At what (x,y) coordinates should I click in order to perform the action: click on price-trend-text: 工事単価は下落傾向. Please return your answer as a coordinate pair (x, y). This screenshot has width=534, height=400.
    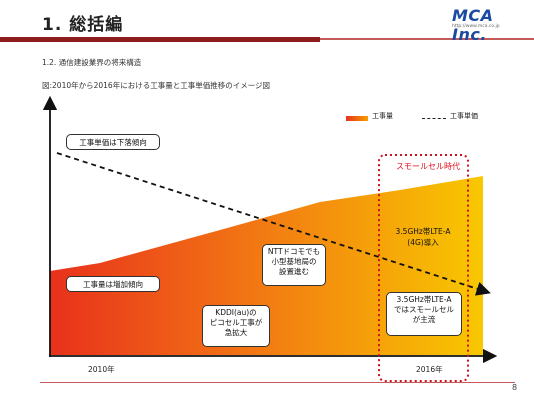
    Looking at the image, I should click on (113, 142).